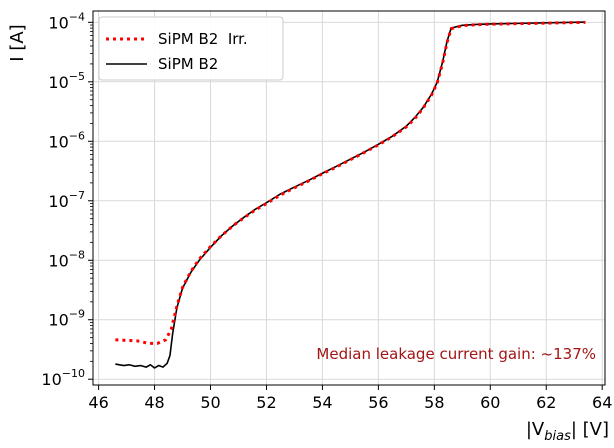 The image size is (614, 448). What do you see at coordinates (66, 200) in the screenshot?
I see `y-tick-label: 10⁻⁷` at bounding box center [66, 200].